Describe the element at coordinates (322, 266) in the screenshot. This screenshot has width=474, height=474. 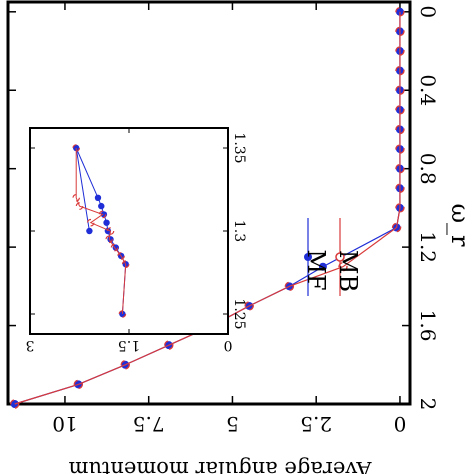
I see `data-point-mf` at that location.